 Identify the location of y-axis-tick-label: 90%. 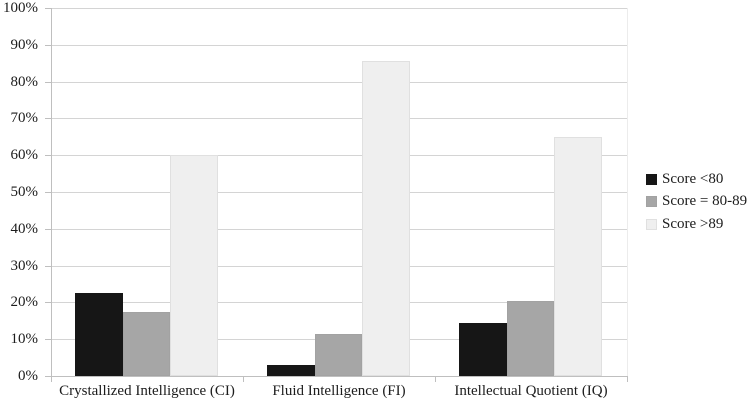
(24, 44).